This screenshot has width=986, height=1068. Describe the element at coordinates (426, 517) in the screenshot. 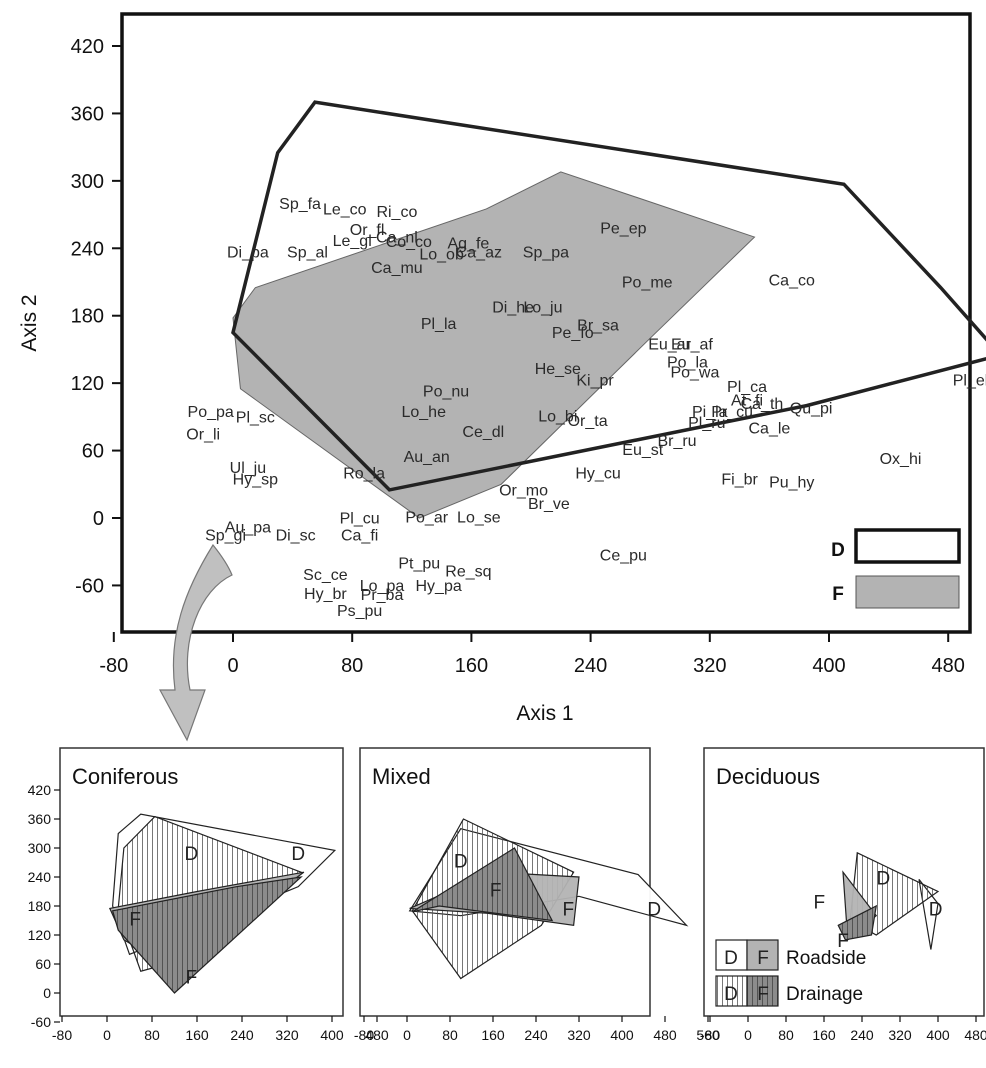

I see `species-label: Po_ar` at that location.